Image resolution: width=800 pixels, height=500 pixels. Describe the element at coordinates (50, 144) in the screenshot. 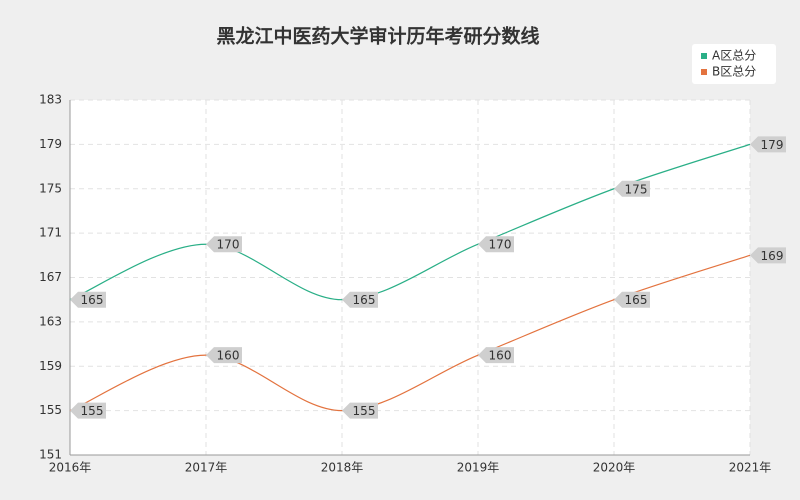

I see `y-tick-label: 179` at that location.